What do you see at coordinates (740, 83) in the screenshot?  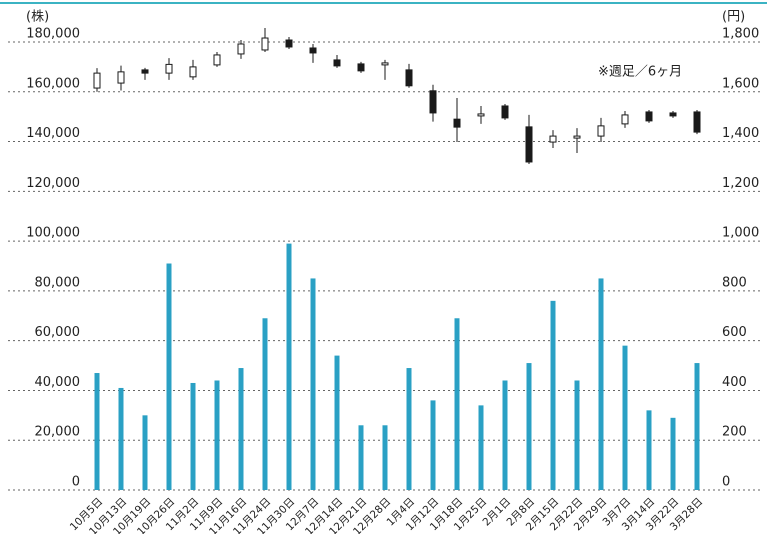 I see `y2-tick-label: 1,600` at bounding box center [740, 83].